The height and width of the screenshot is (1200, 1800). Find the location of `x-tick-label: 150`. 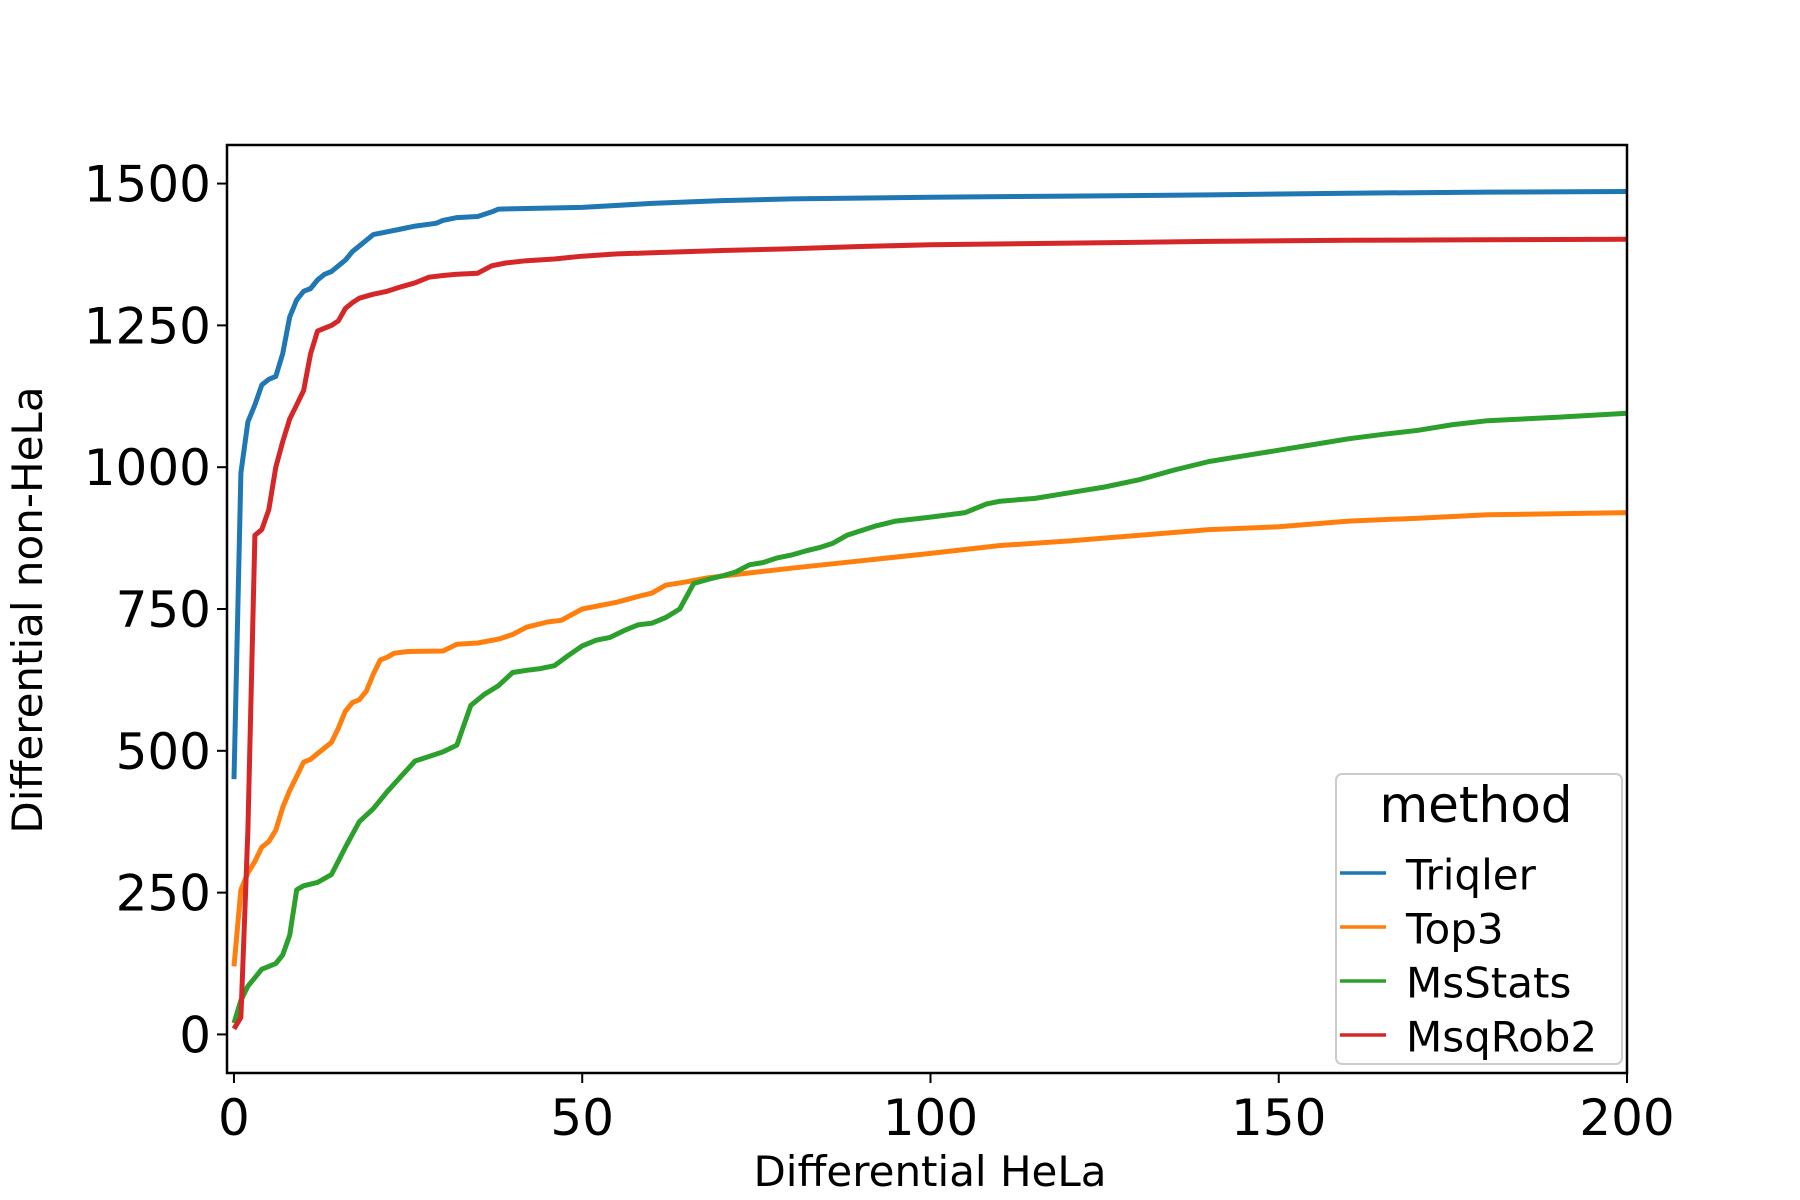

x-tick-label: 150 is located at coordinates (1278, 1118).